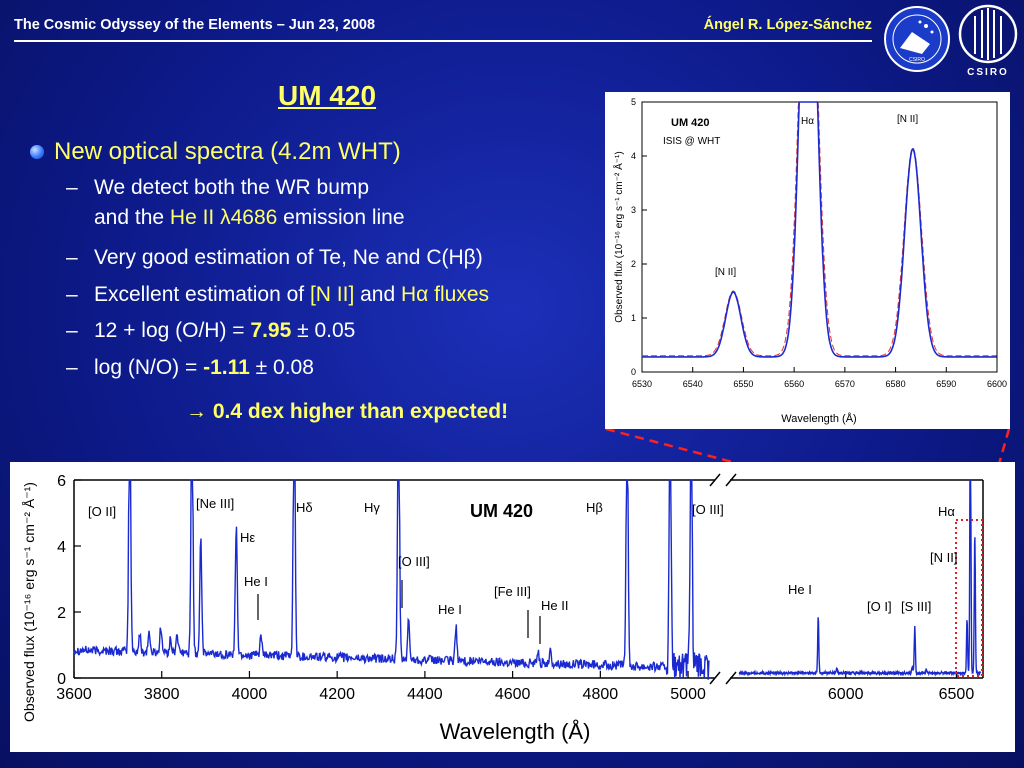 This screenshot has height=768, width=1024. I want to click on main-ylabel: Observed flux (10⁻¹⁶ erg s⁻¹ cm⁻² Å⁻¹), so click(29, 602).